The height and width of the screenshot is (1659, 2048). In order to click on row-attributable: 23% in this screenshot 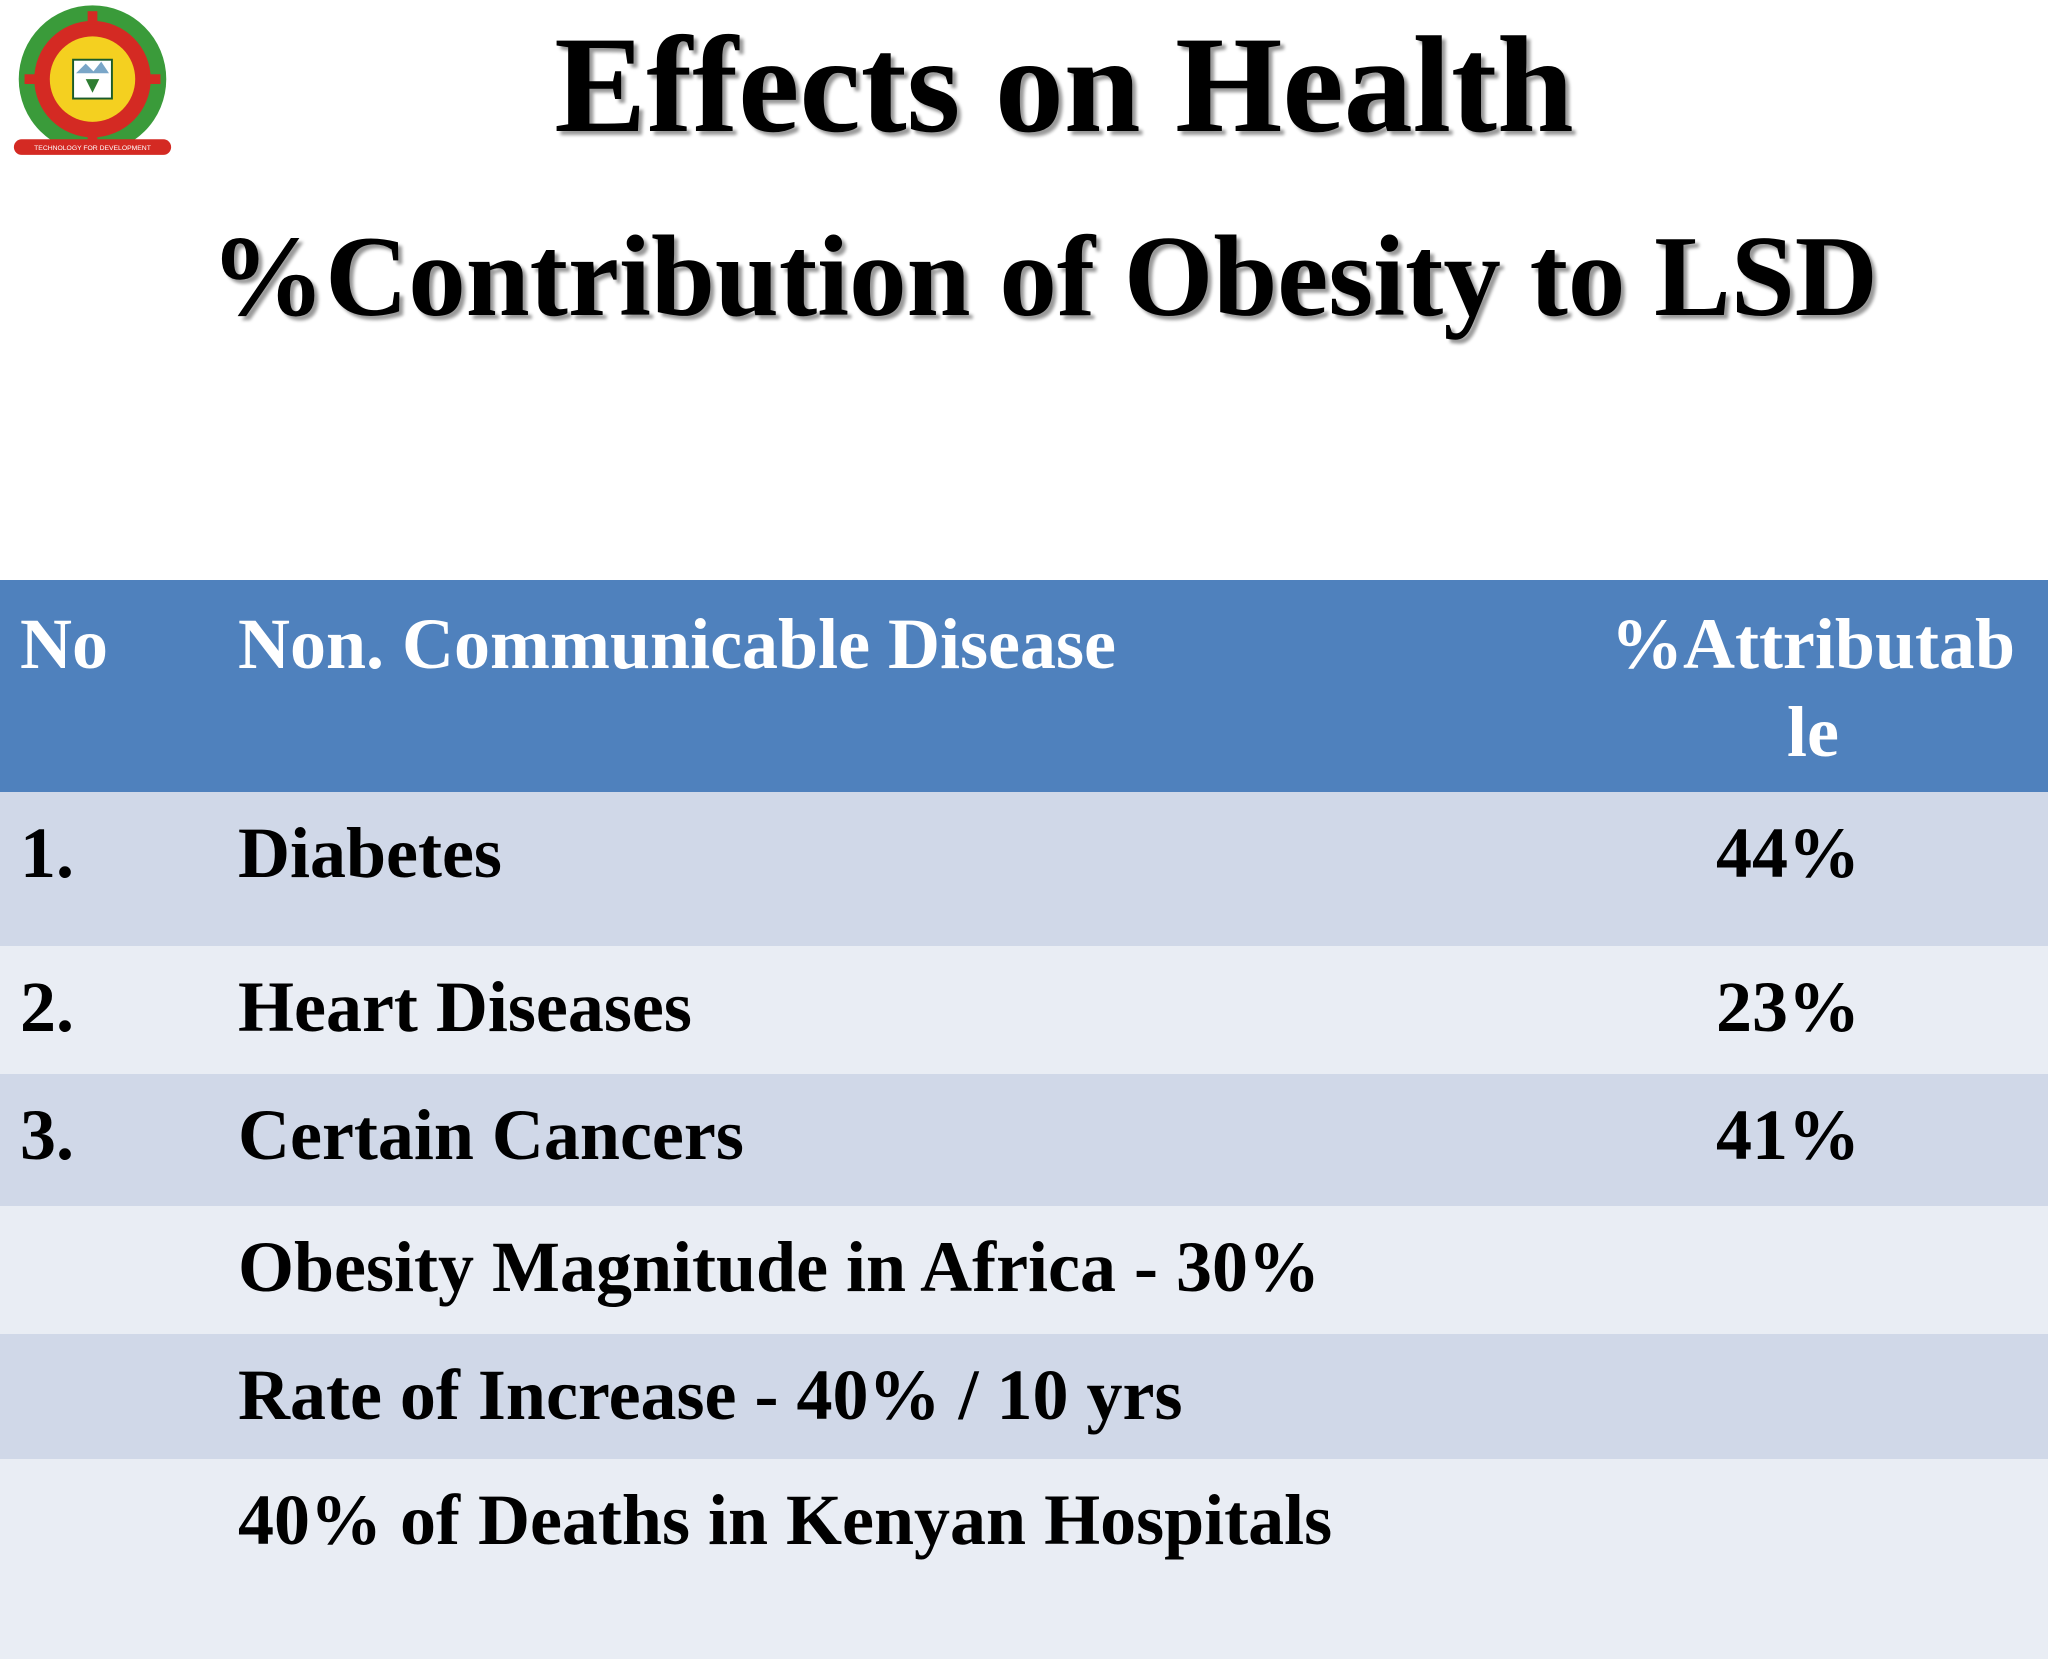, I will do `click(1788, 1007)`.